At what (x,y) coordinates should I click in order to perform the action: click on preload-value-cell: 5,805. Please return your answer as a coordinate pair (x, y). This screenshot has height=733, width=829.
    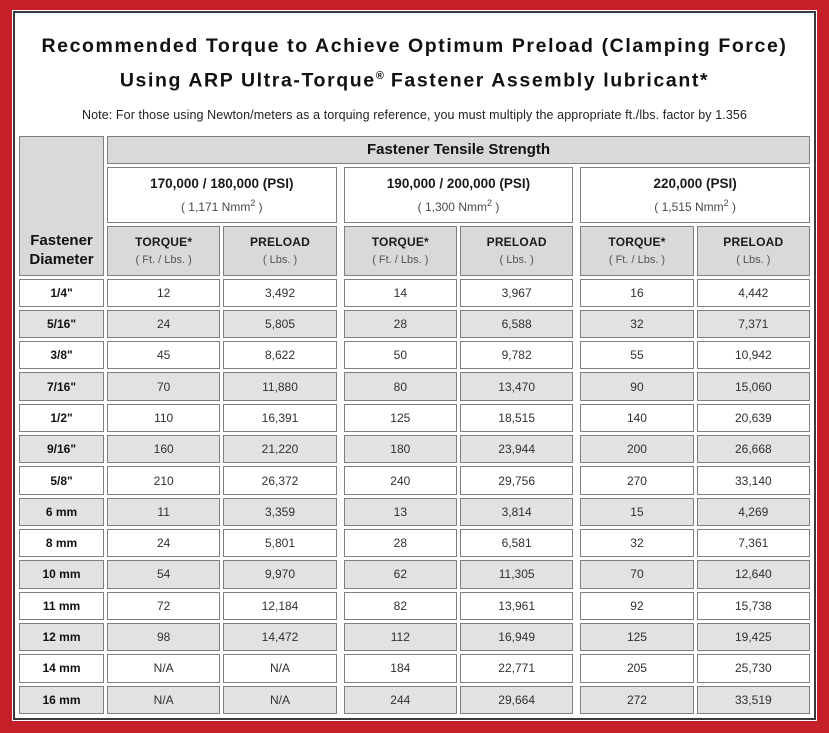
    Looking at the image, I should click on (280, 324).